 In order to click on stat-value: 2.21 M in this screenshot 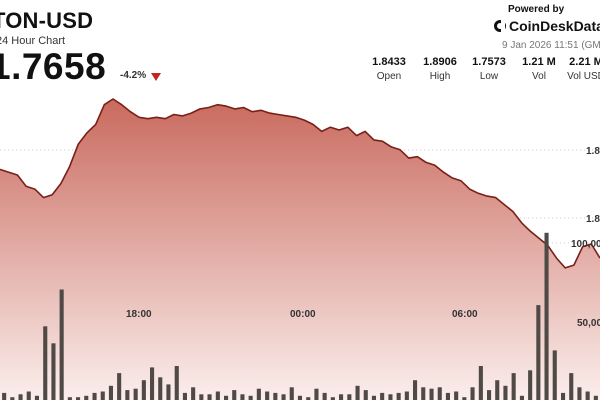, I will do `click(584, 62)`.